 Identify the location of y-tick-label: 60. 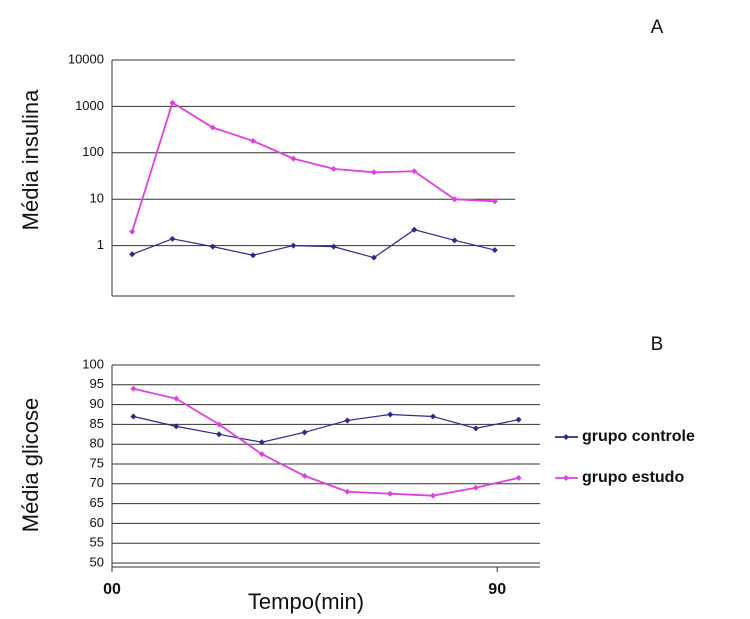
(97, 522).